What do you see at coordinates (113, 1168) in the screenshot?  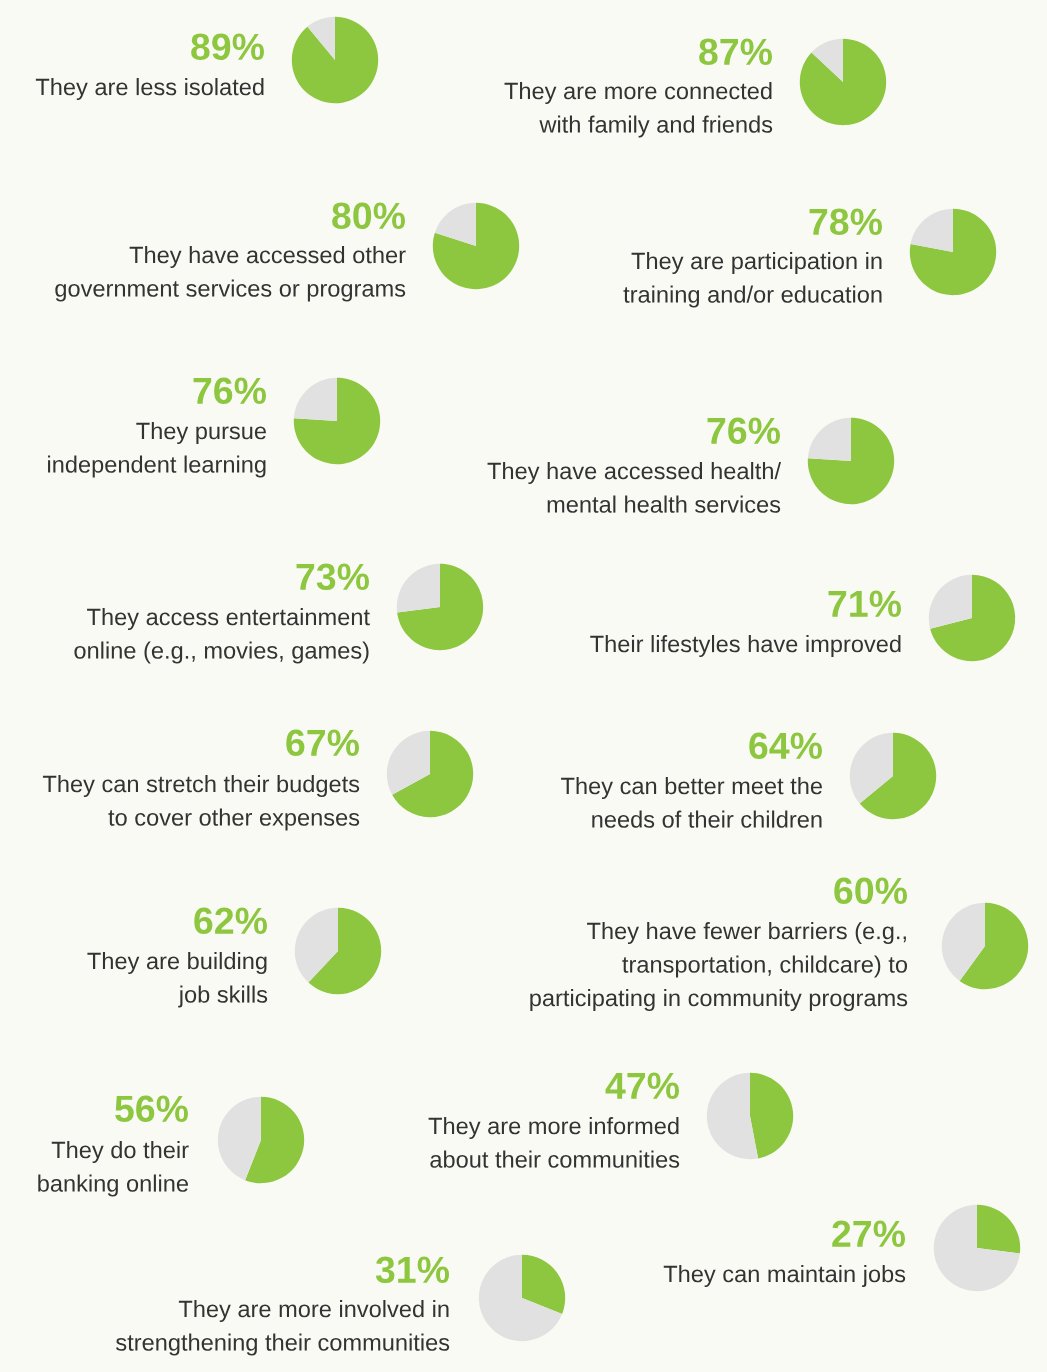 I see `text: They do their banking online` at bounding box center [113, 1168].